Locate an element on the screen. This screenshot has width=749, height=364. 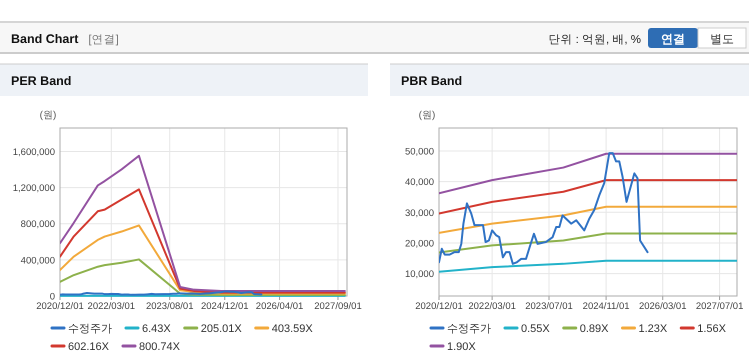
y-tick-label: 0 is located at coordinates (52, 297).